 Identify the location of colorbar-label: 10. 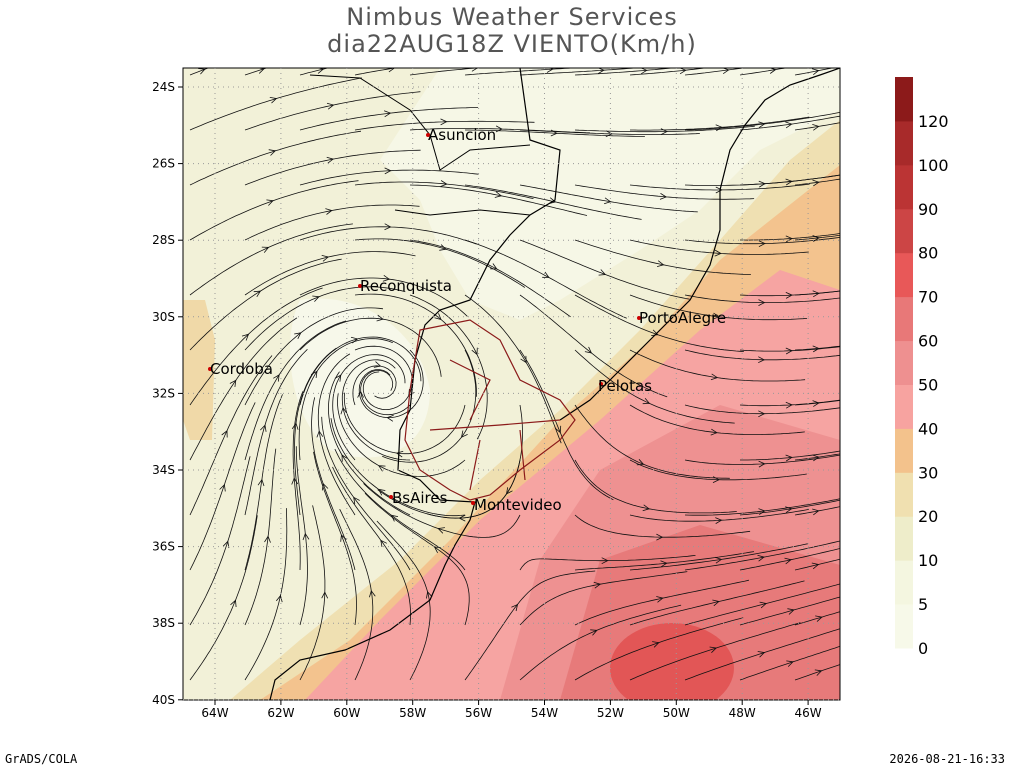
(928, 560).